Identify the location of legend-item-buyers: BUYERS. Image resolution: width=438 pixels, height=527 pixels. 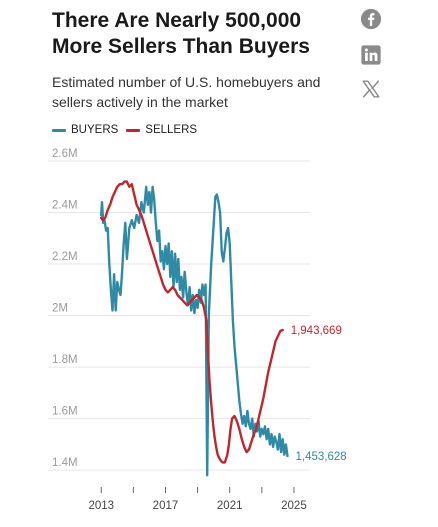
(85, 130).